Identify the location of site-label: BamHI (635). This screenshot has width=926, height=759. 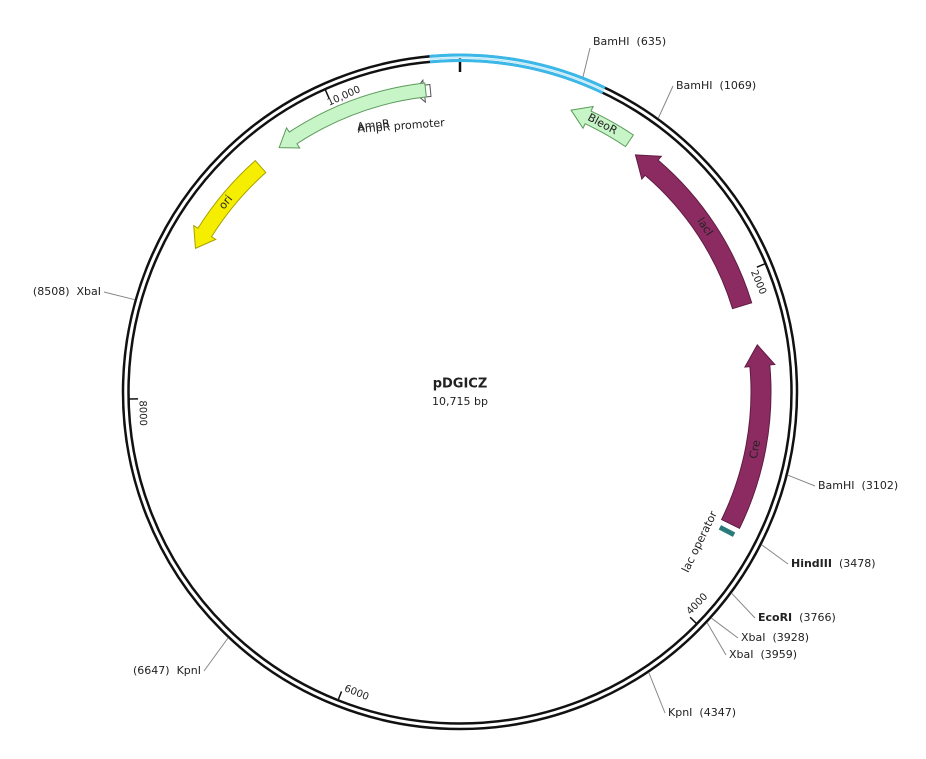
(629, 41).